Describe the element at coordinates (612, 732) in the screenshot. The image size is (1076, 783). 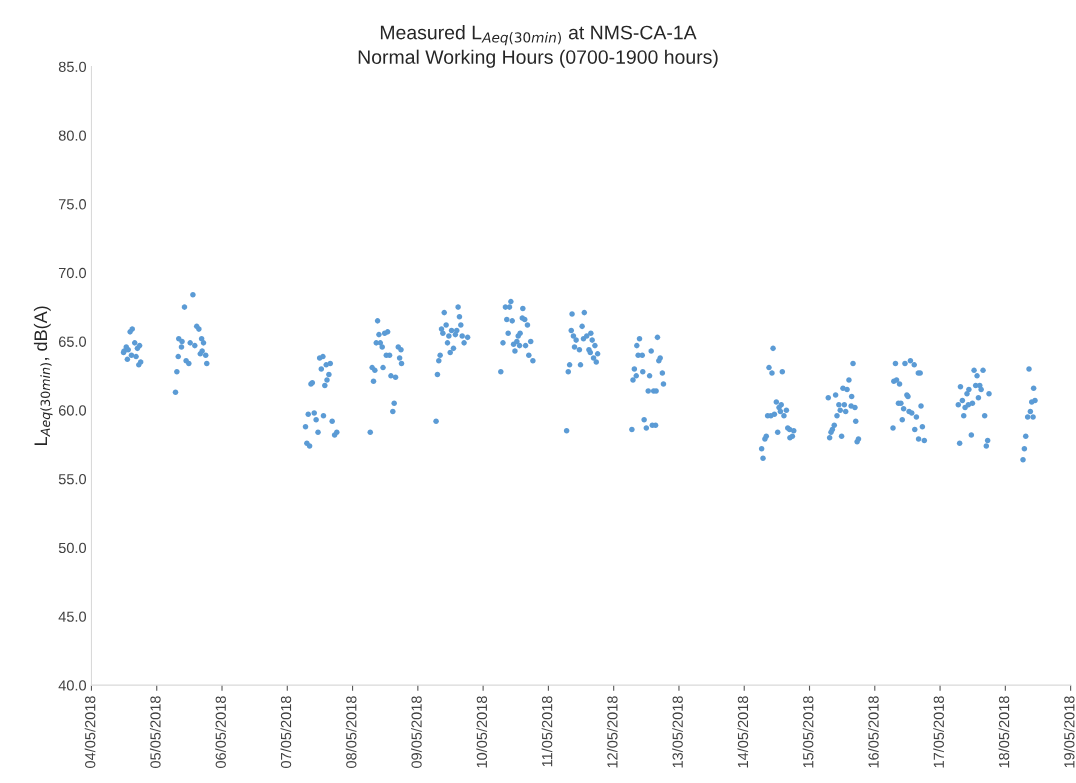
I see `x-tick-label: 12/05/2018` at that location.